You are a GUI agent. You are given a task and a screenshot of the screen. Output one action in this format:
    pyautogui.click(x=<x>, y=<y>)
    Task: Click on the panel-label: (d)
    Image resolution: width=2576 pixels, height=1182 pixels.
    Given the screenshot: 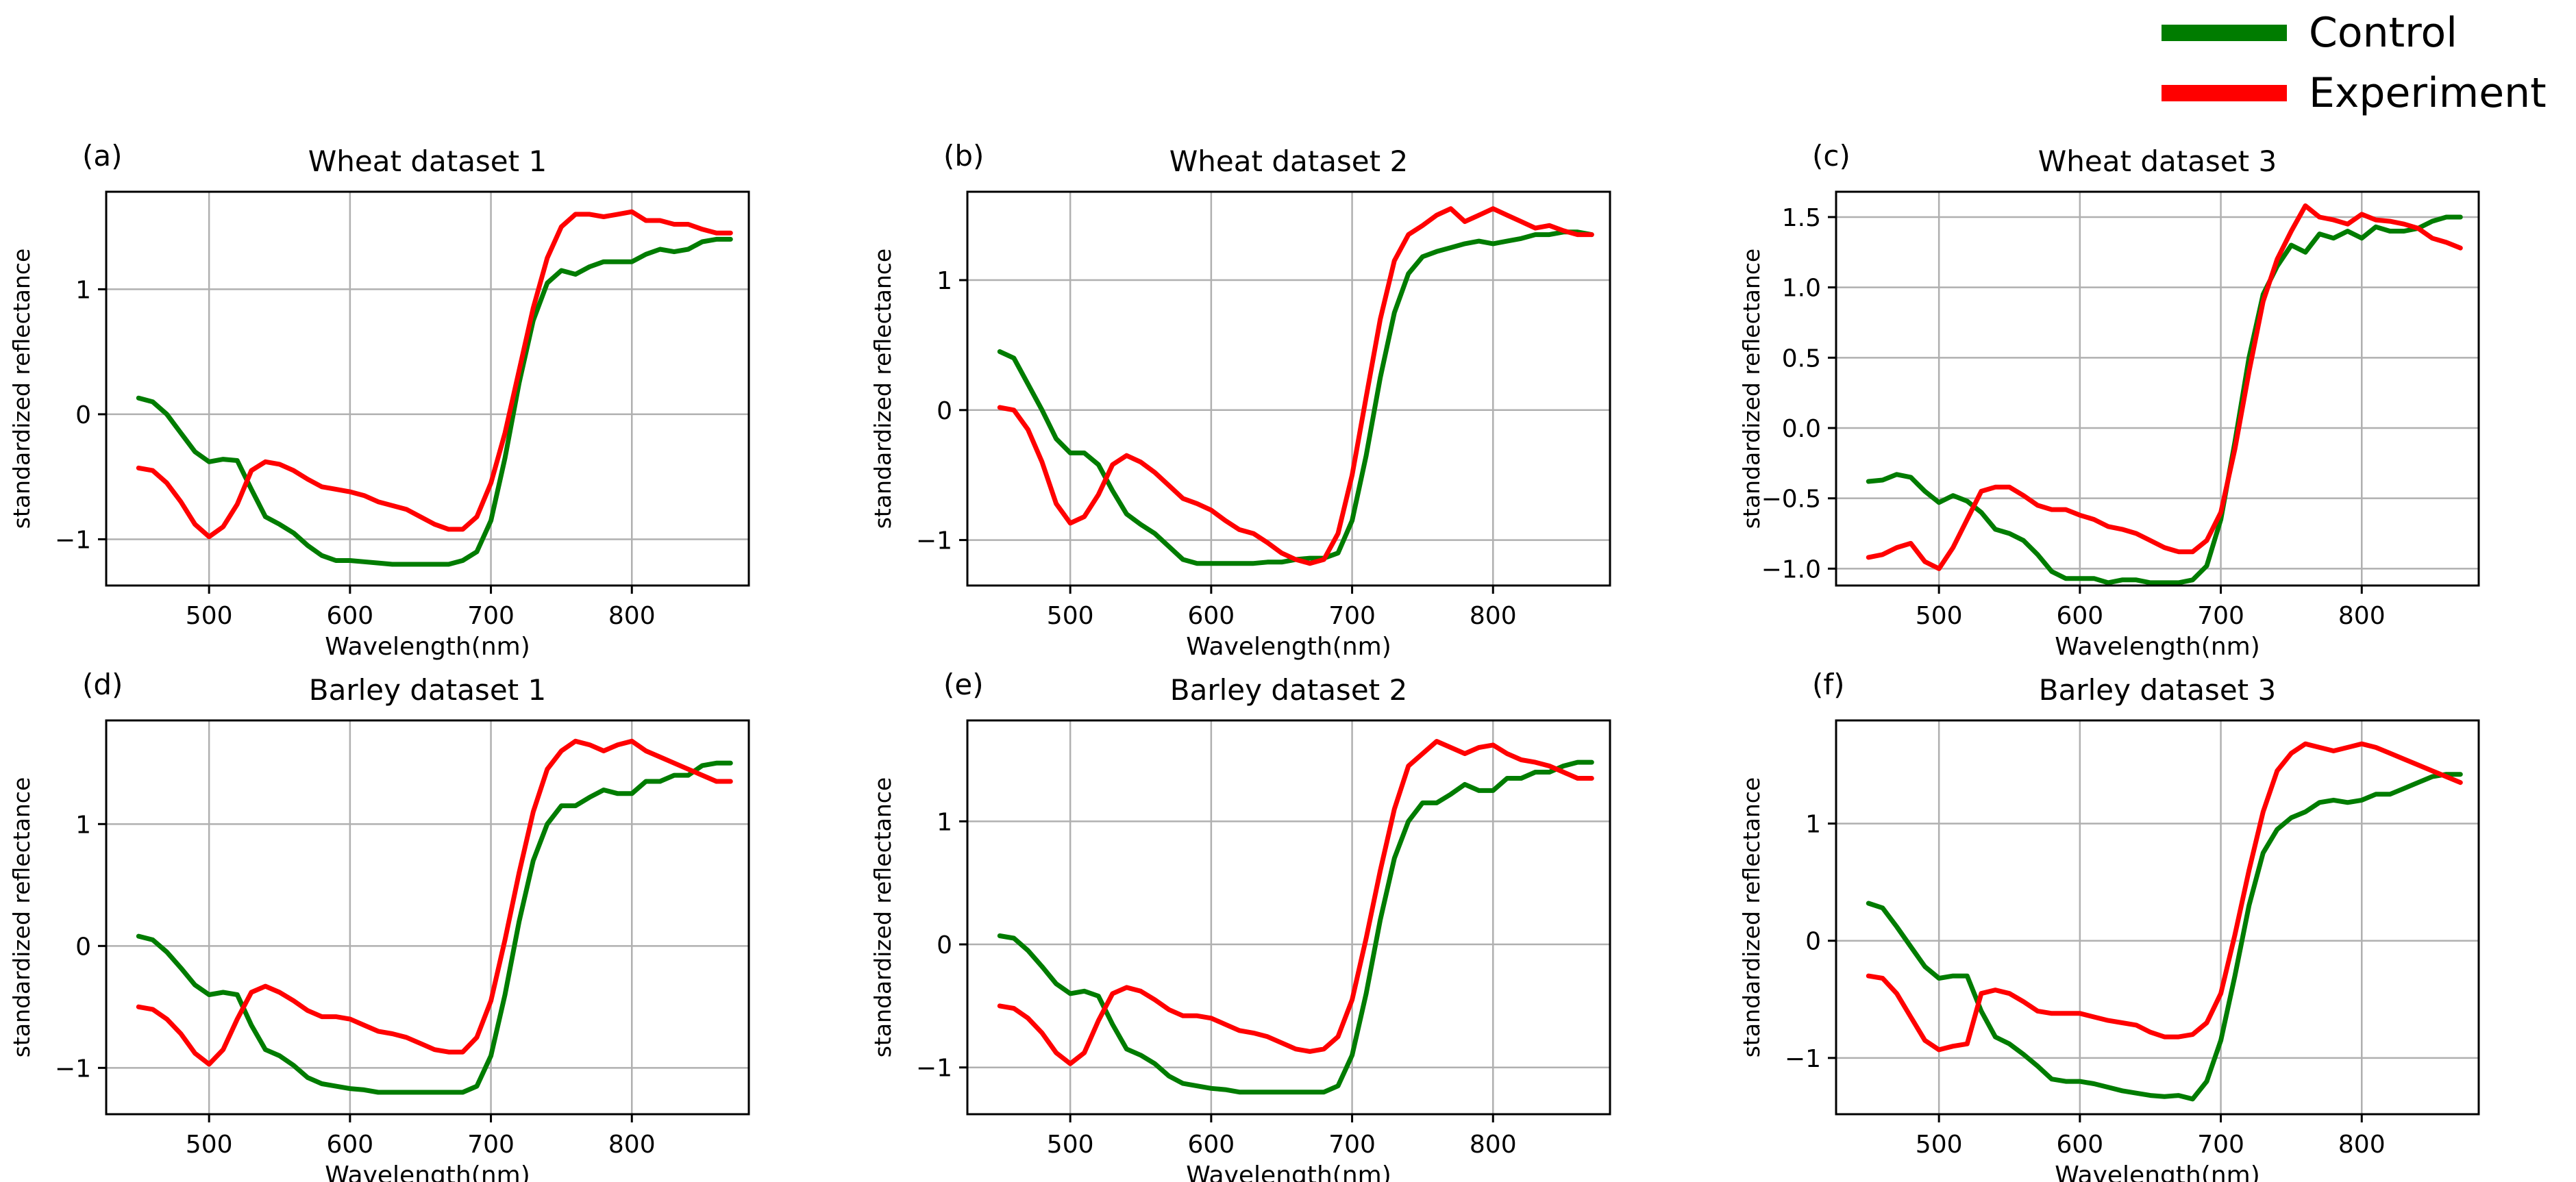 What is the action you would take?
    pyautogui.click(x=102, y=684)
    